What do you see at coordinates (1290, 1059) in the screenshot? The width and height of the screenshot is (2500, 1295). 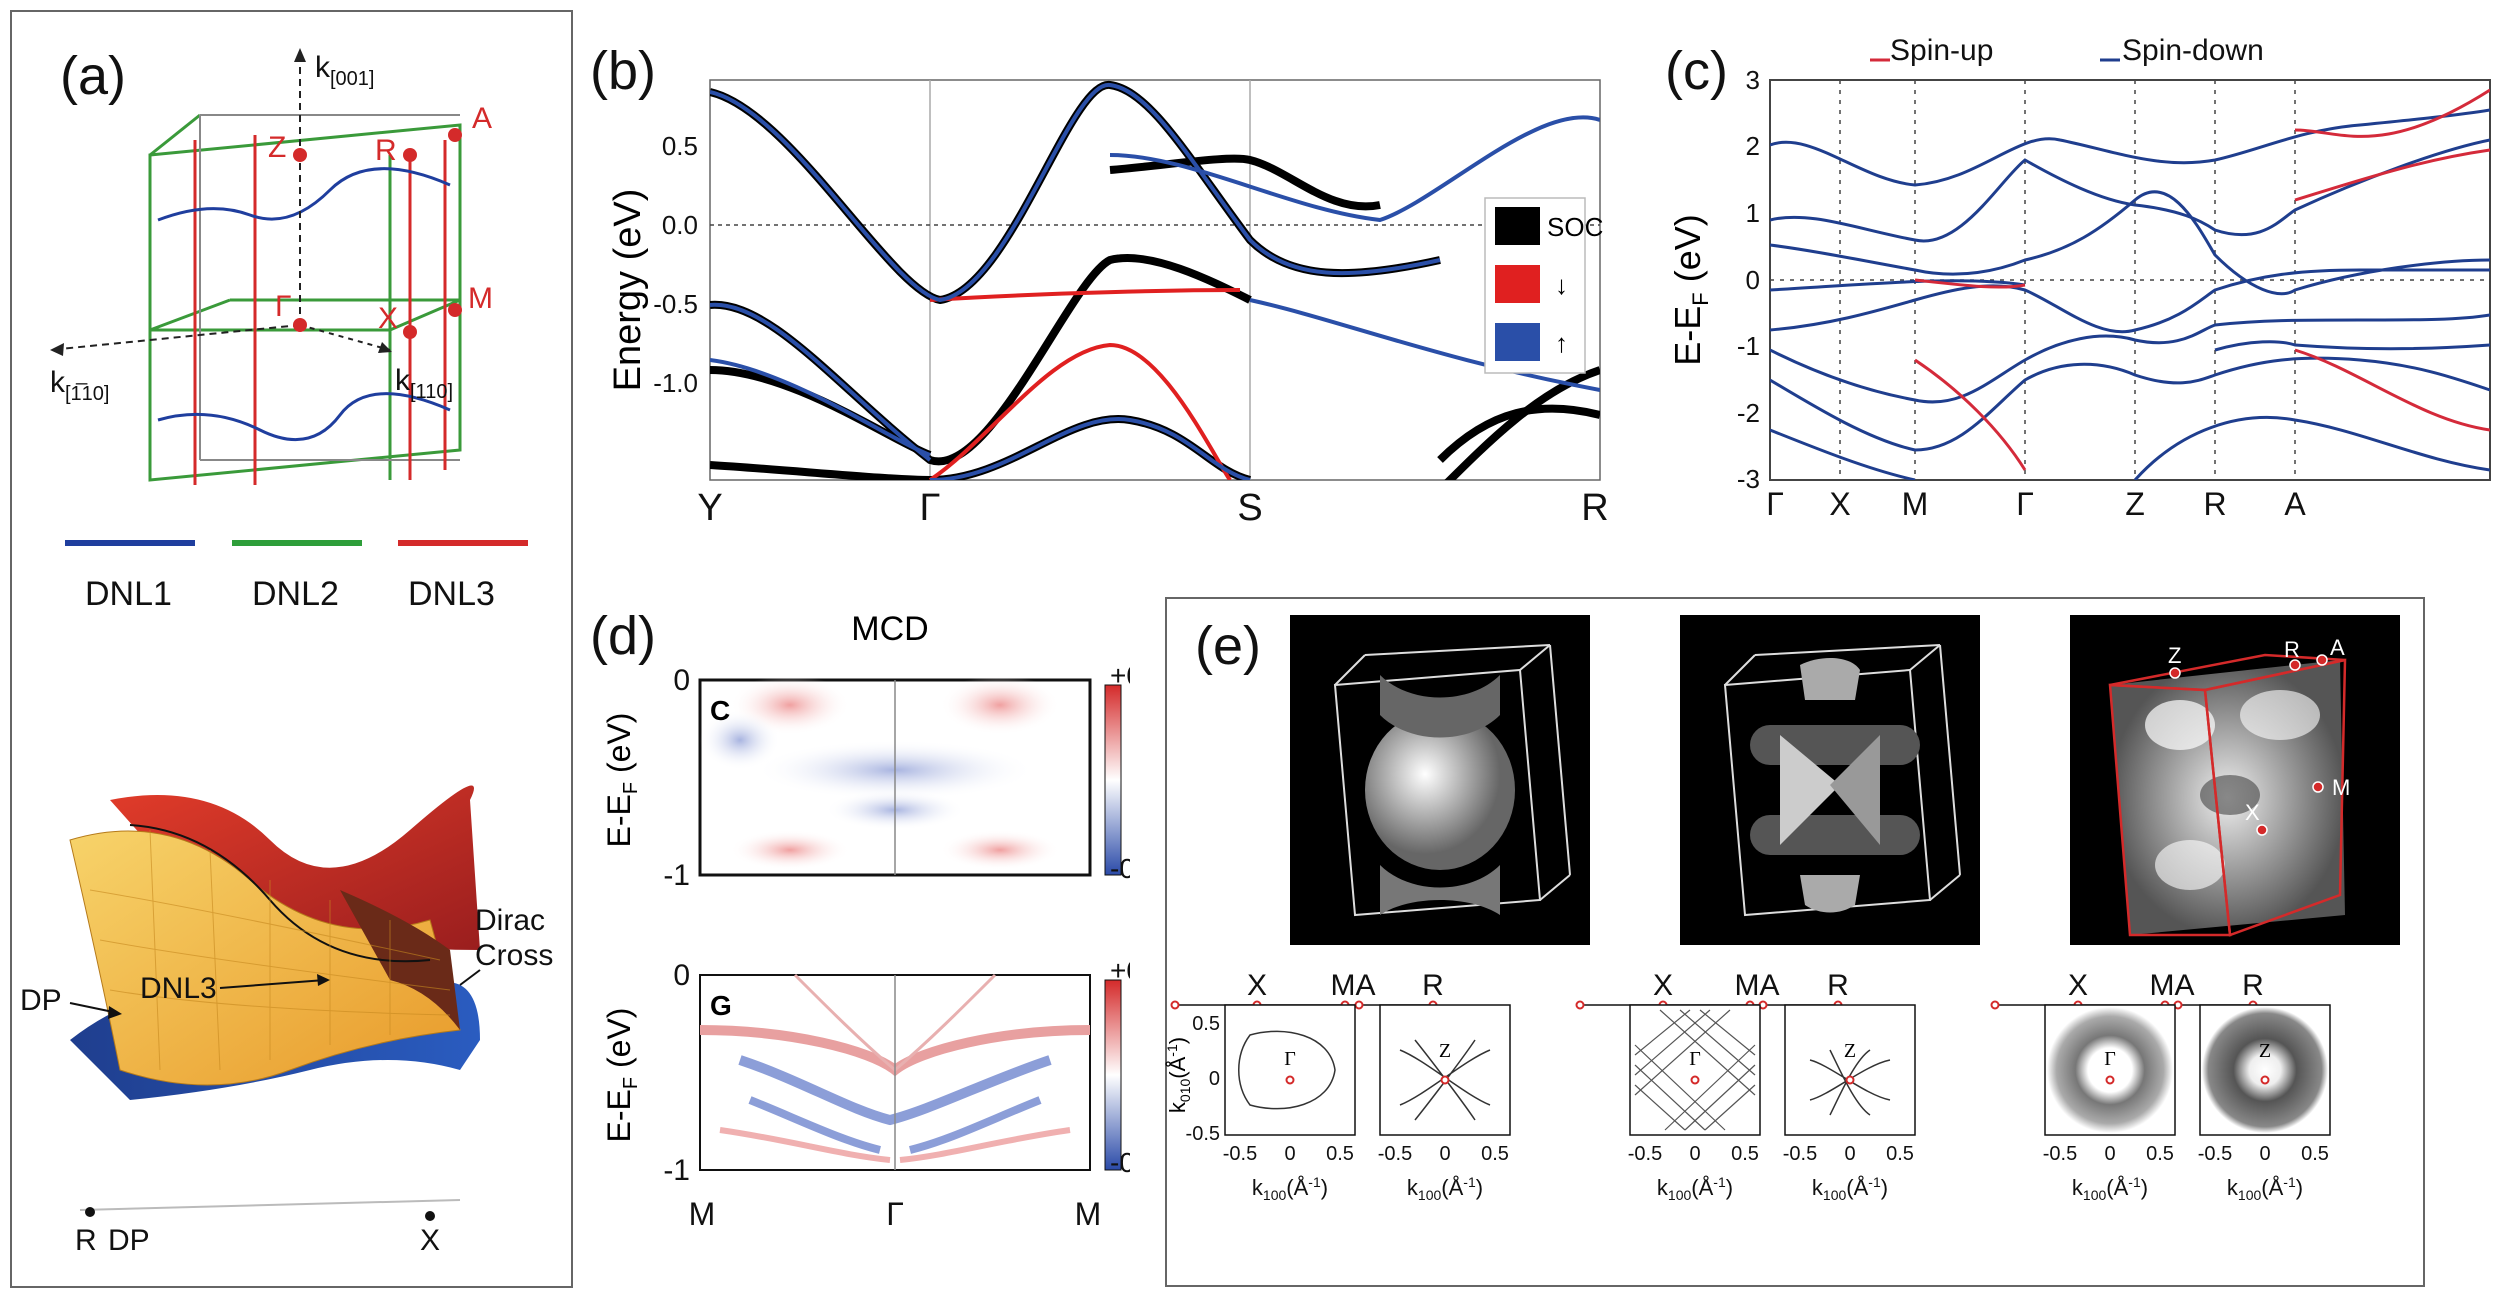 I see `cut1-gamma: Γ` at bounding box center [1290, 1059].